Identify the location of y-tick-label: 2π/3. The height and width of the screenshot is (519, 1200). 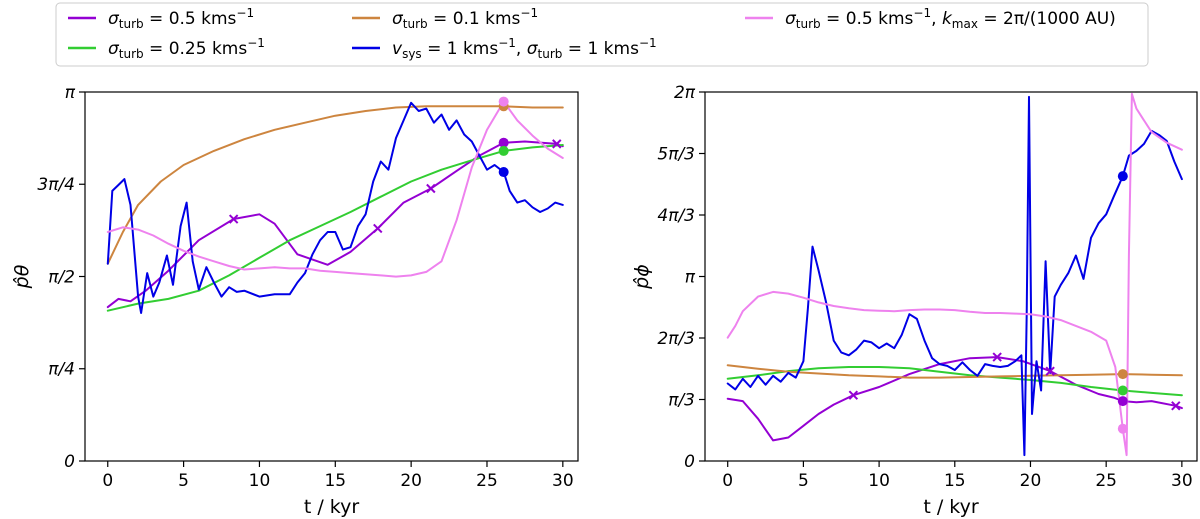
(676, 339).